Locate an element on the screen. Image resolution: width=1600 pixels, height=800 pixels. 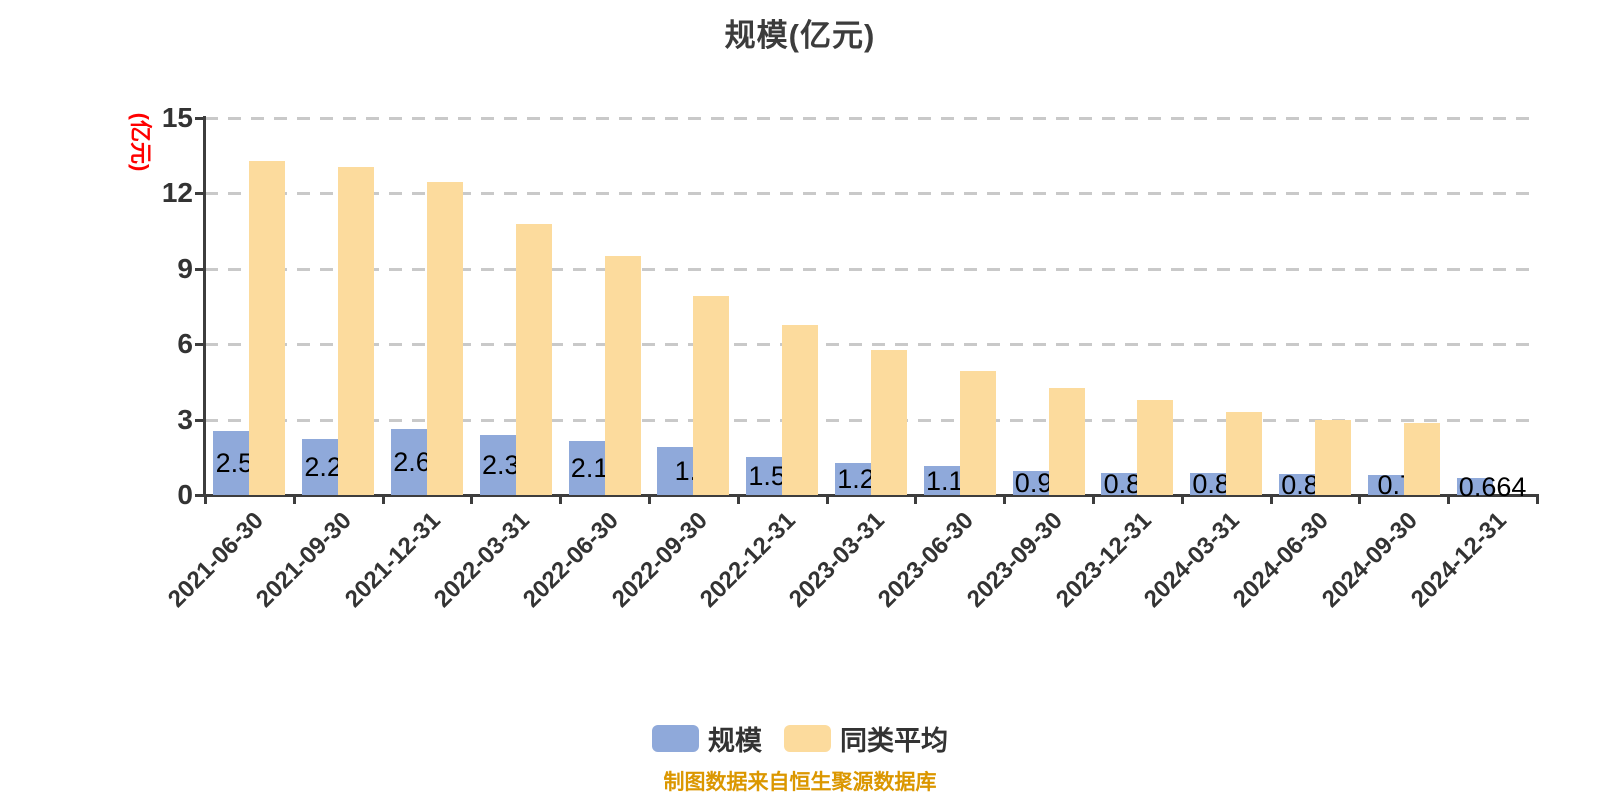
x-axis-date-text: 2024-12-31 is located at coordinates (1458, 560).